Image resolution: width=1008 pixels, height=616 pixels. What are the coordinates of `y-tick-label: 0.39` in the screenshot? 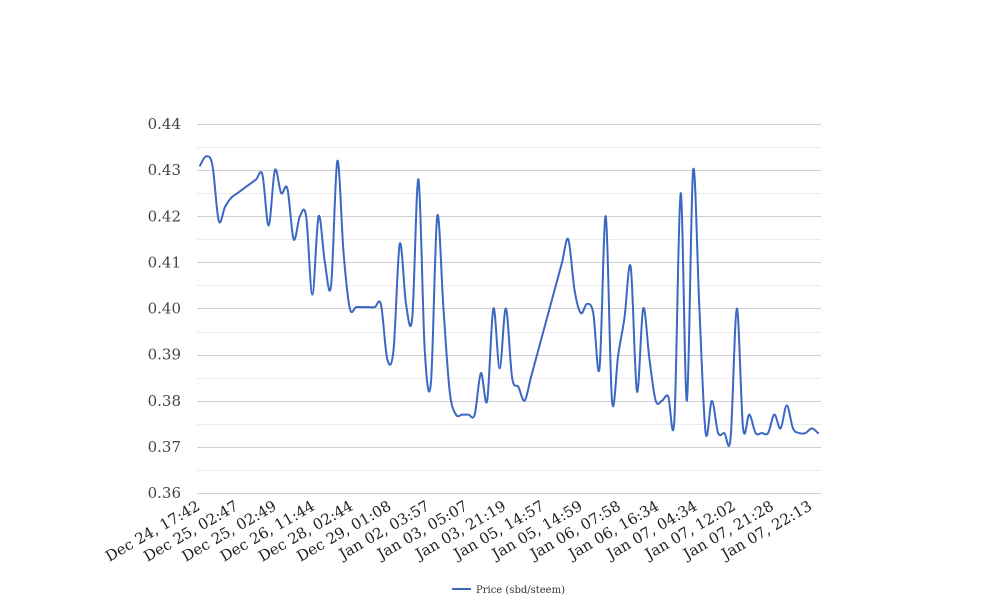 It's located at (164, 355).